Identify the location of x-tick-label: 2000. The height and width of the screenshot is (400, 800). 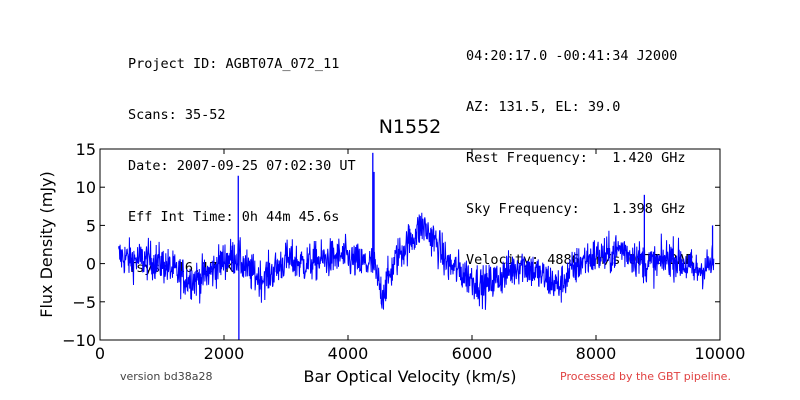
(224, 353).